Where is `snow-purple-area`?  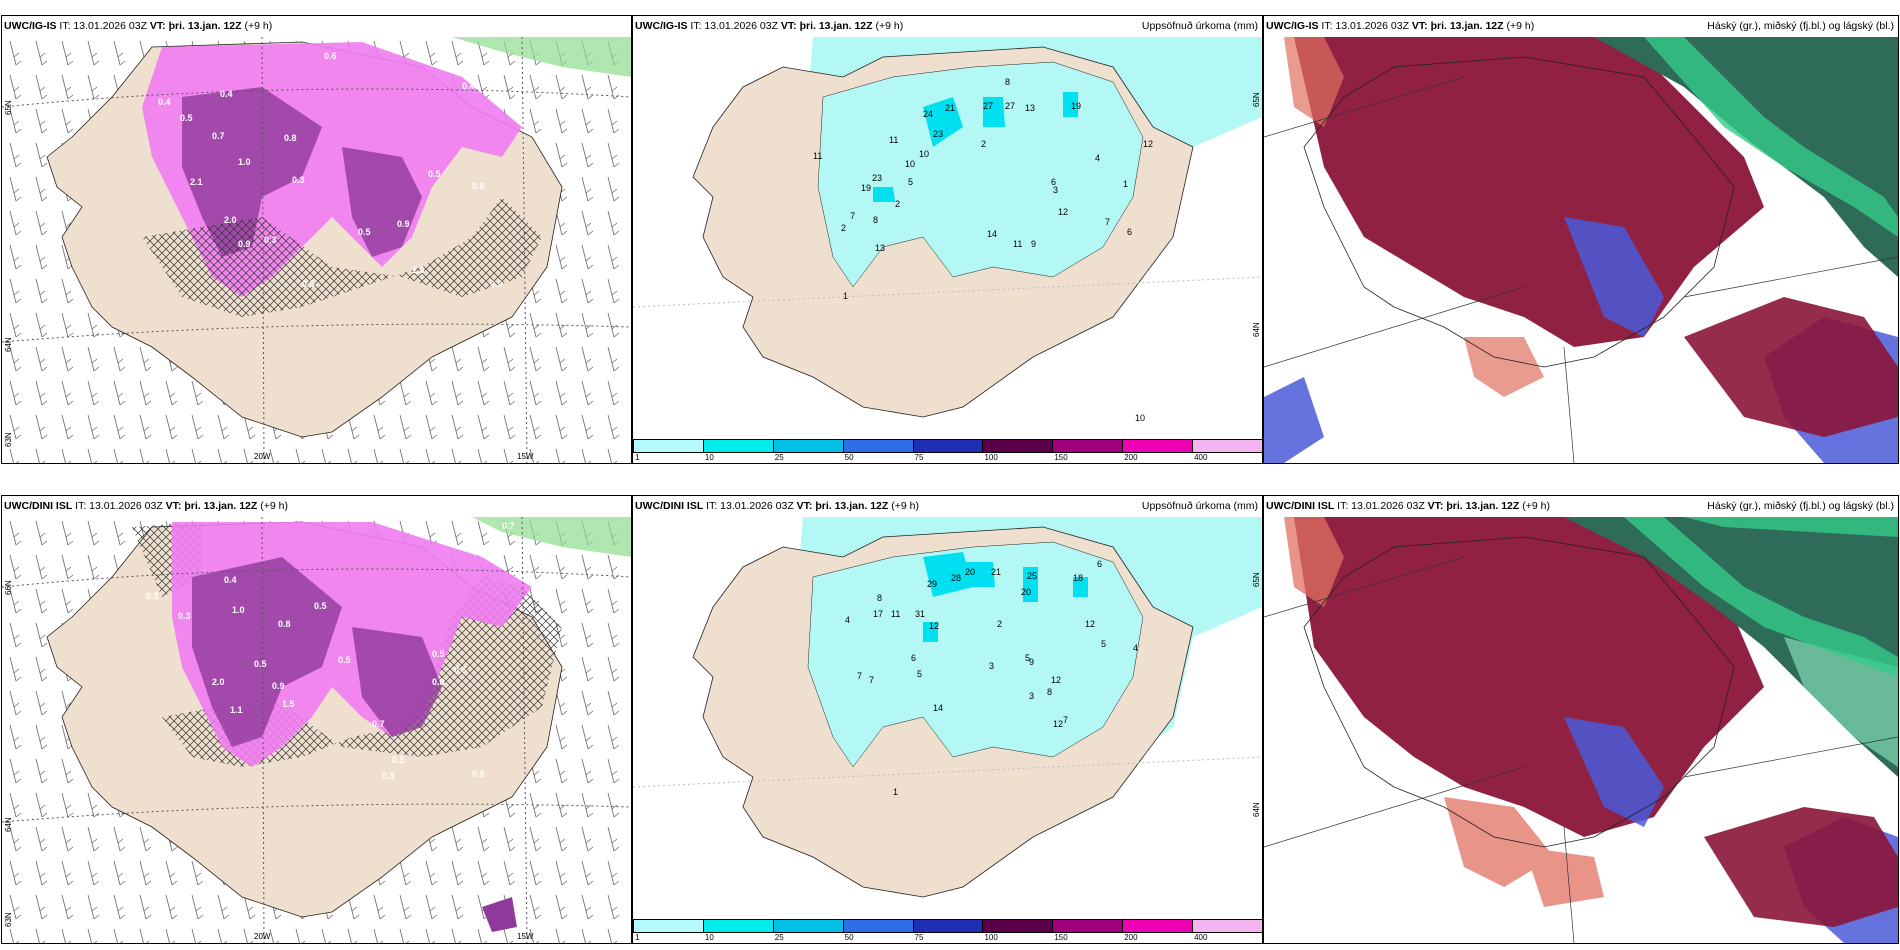 snow-purple-area is located at coordinates (317, 652).